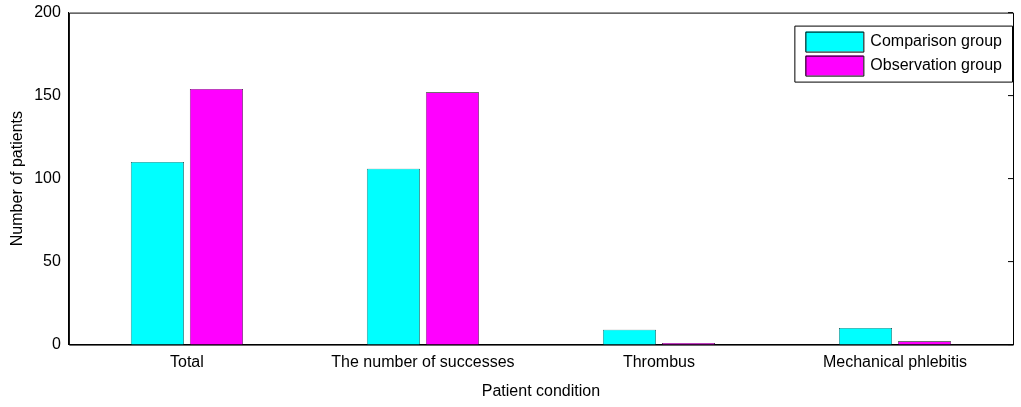 The width and height of the screenshot is (1021, 407). I want to click on x-tick-label: Thrombus, so click(658, 361).